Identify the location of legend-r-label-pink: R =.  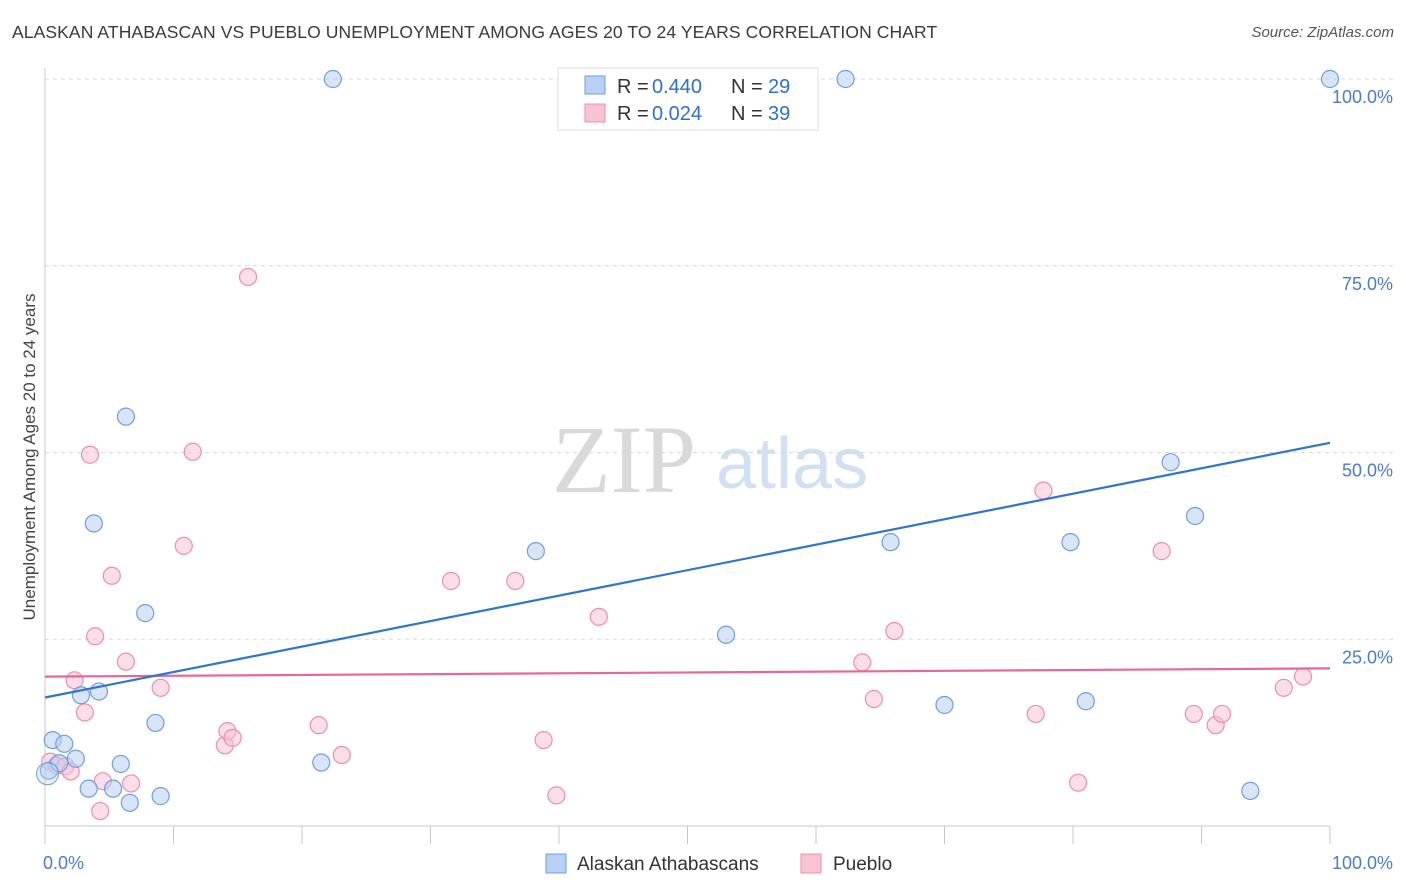
(633, 114).